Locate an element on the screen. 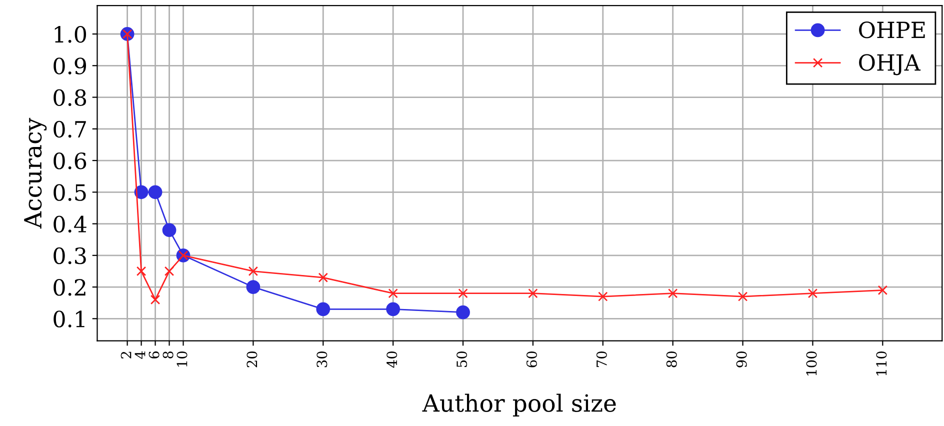 The height and width of the screenshot is (426, 944). x-tick-label: 70 is located at coordinates (601, 359).